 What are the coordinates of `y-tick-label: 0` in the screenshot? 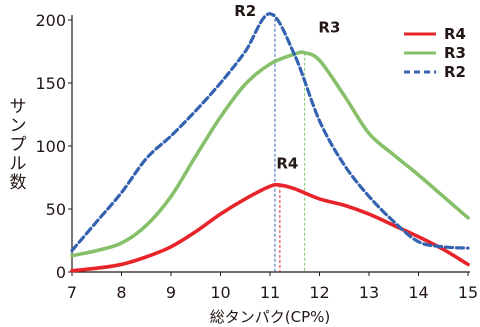 It's located at (61, 272).